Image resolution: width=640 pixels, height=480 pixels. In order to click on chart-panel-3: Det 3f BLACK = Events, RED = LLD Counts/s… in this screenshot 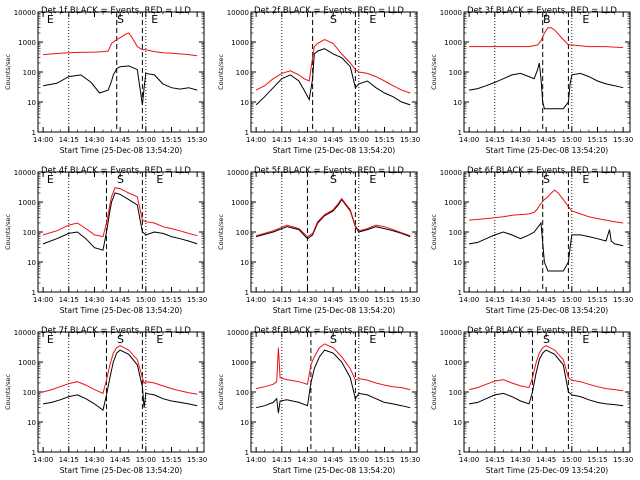, I will do `click(531, 80)`.